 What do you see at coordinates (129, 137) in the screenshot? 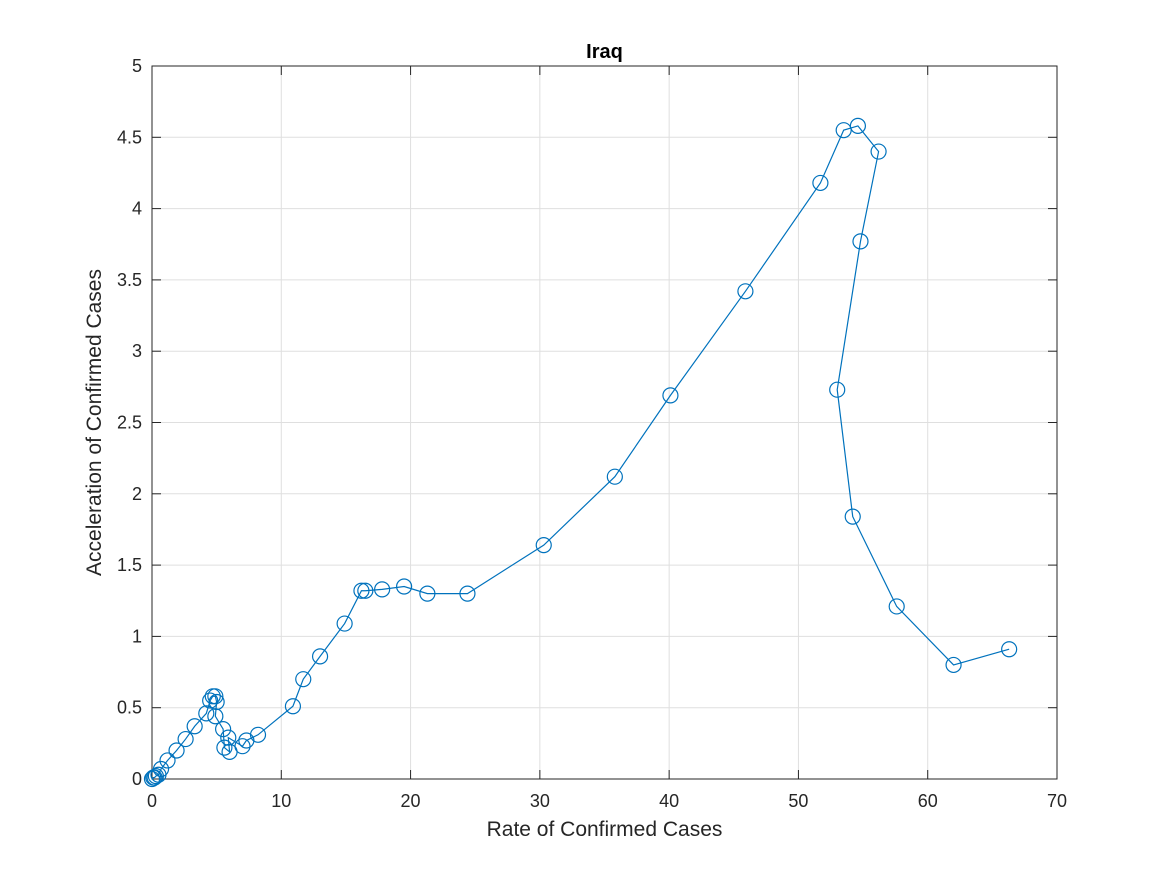
I see `y-tick-label: 4.5` at bounding box center [129, 137].